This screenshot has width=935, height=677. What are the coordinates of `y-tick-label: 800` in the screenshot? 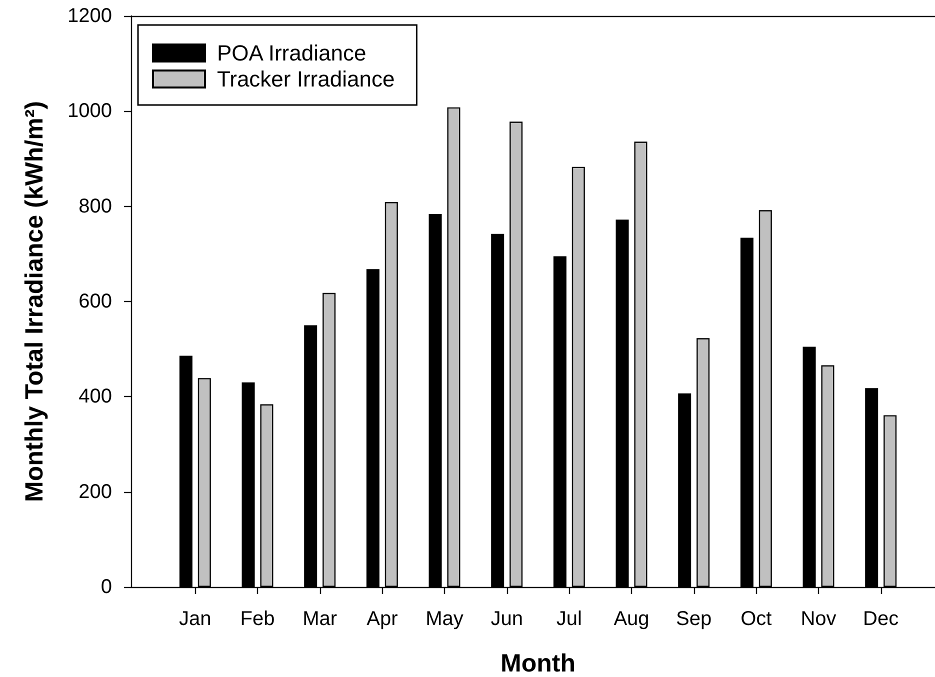 It's located at (95, 206).